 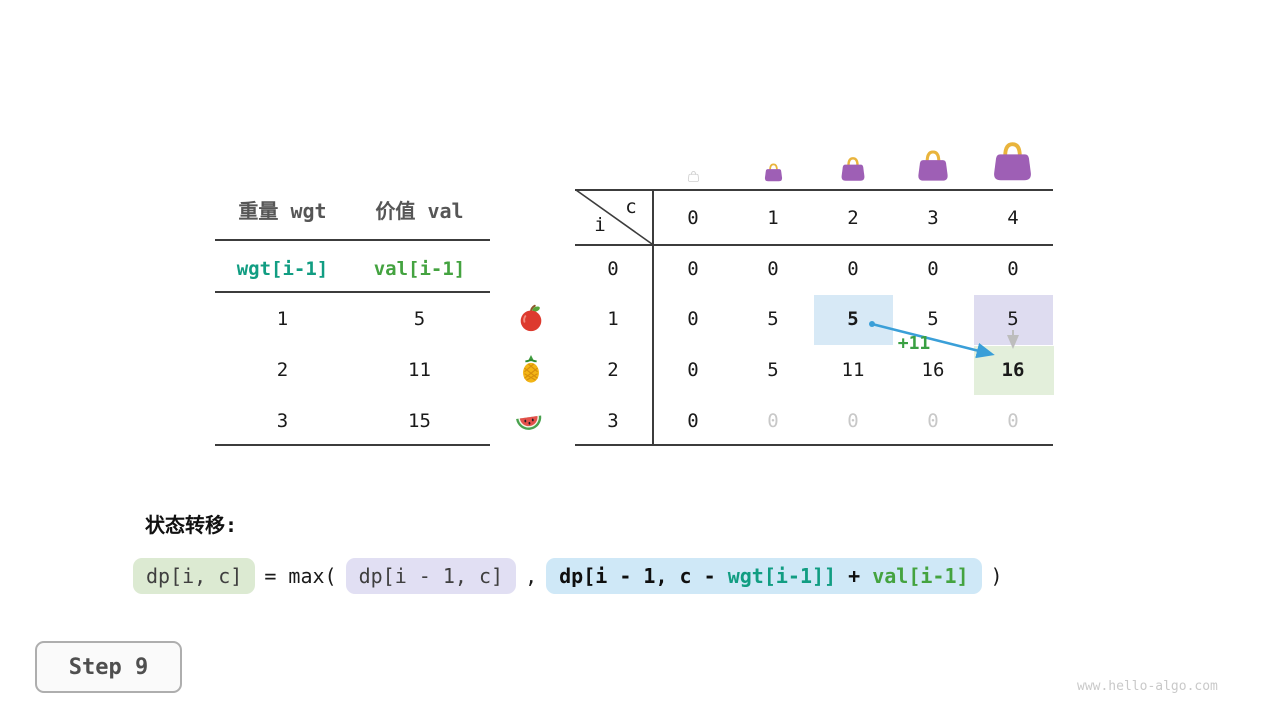 I want to click on dp-cell-2-1: 5, so click(x=773, y=370).